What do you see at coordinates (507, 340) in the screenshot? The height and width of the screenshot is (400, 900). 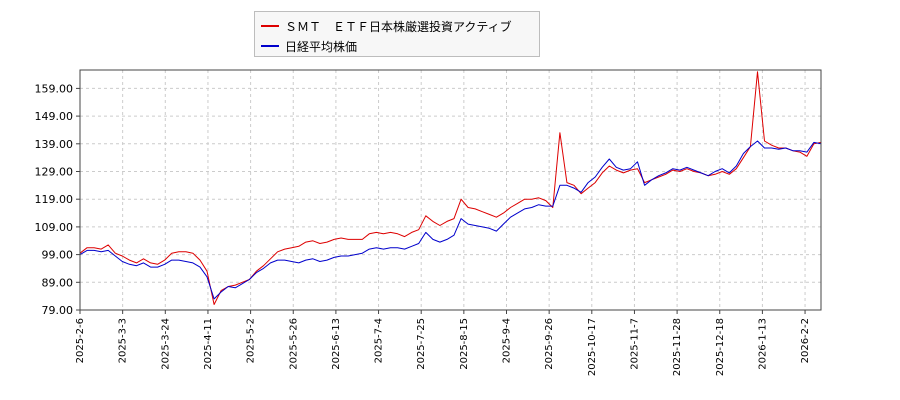 I see `x-tick-label: 2025-9-4` at bounding box center [507, 340].